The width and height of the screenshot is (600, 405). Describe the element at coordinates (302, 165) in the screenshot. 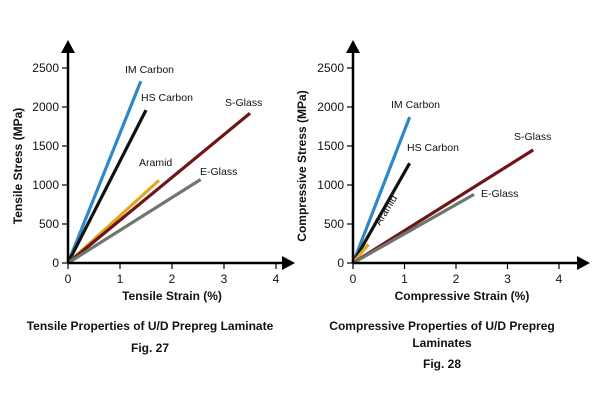

I see `y-axis-label: Compressive Stress (MPa)` at that location.